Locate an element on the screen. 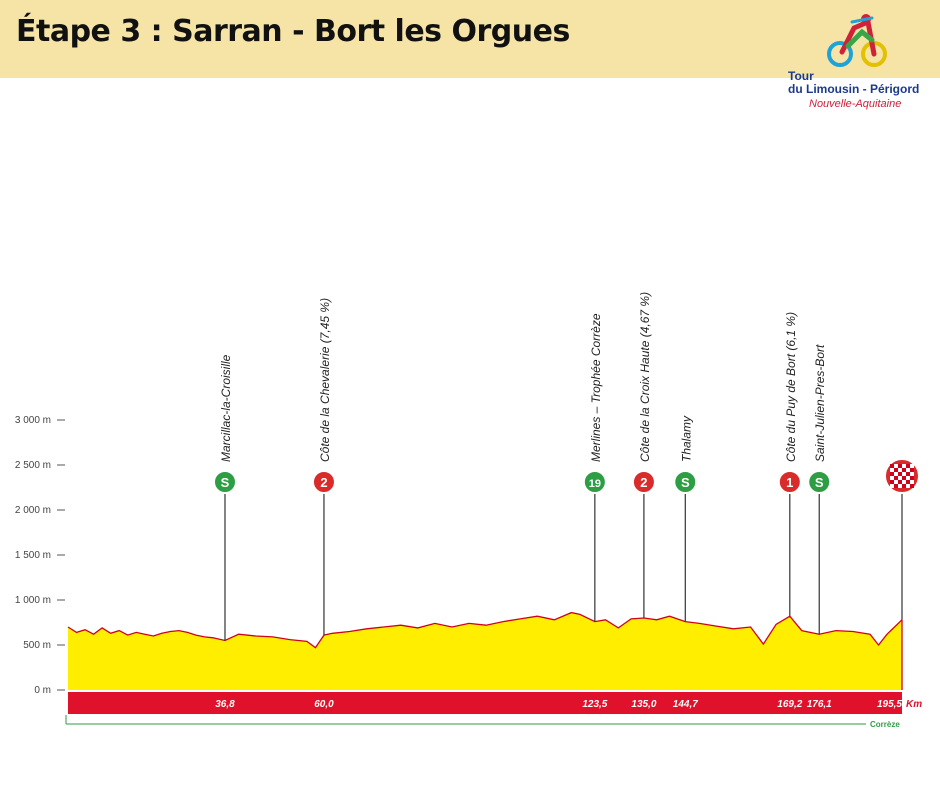  waypoint-name: Saint-Julien-Pres-Bort is located at coordinates (820, 403).